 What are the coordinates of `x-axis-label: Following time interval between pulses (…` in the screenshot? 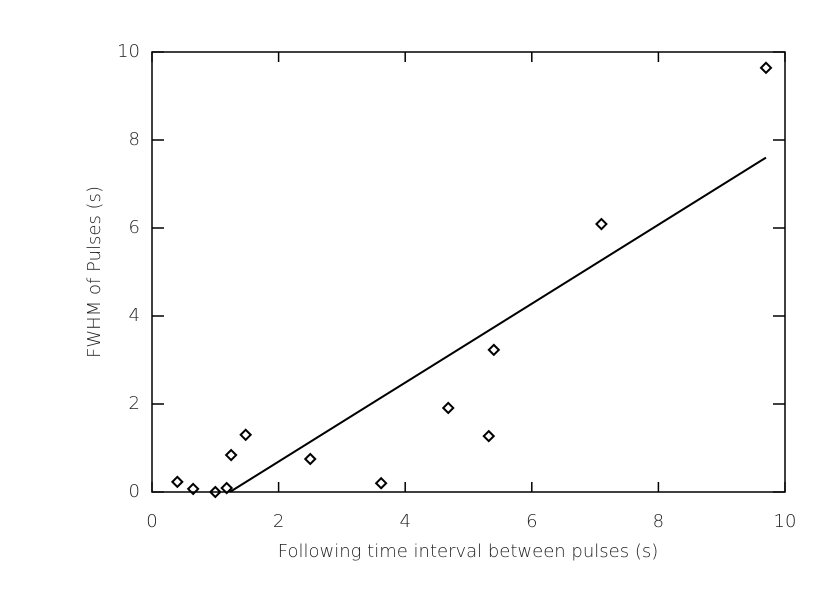 It's located at (468, 551).